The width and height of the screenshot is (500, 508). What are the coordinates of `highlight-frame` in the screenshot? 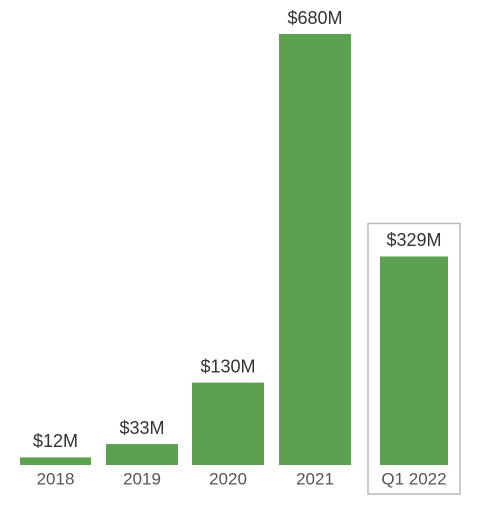 It's located at (414, 358).